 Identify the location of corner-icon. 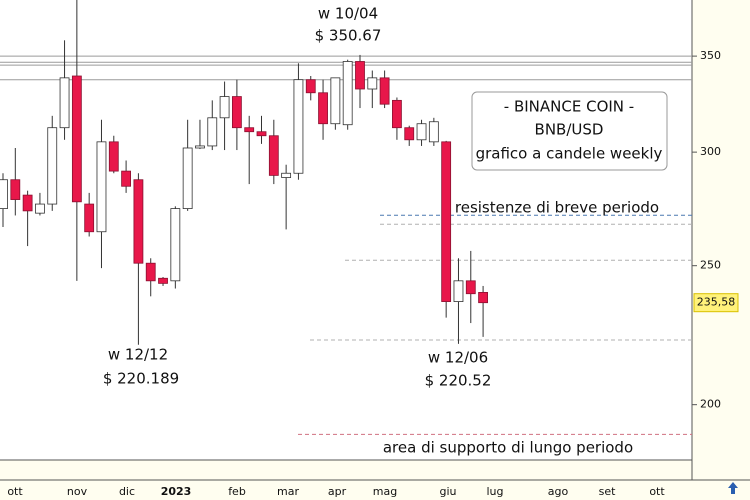
(733, 488).